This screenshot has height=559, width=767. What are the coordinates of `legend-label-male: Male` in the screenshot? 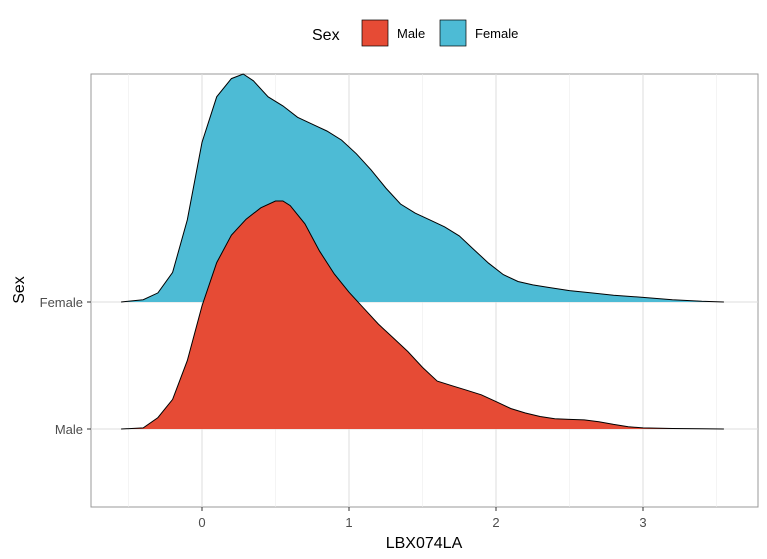 It's located at (411, 33).